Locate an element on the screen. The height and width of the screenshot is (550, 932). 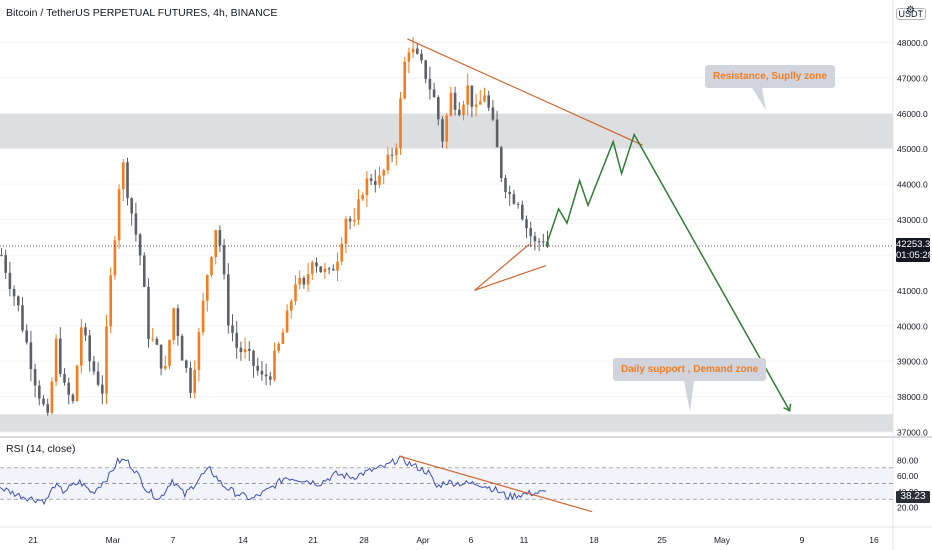
projection-arrowhead is located at coordinates (787, 407).